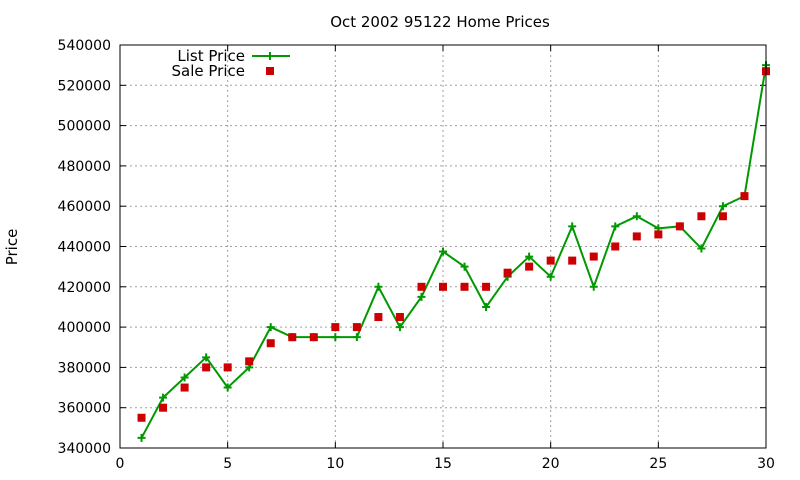 Image resolution: width=800 pixels, height=480 pixels. I want to click on y-tick-label: 340000, so click(84, 449).